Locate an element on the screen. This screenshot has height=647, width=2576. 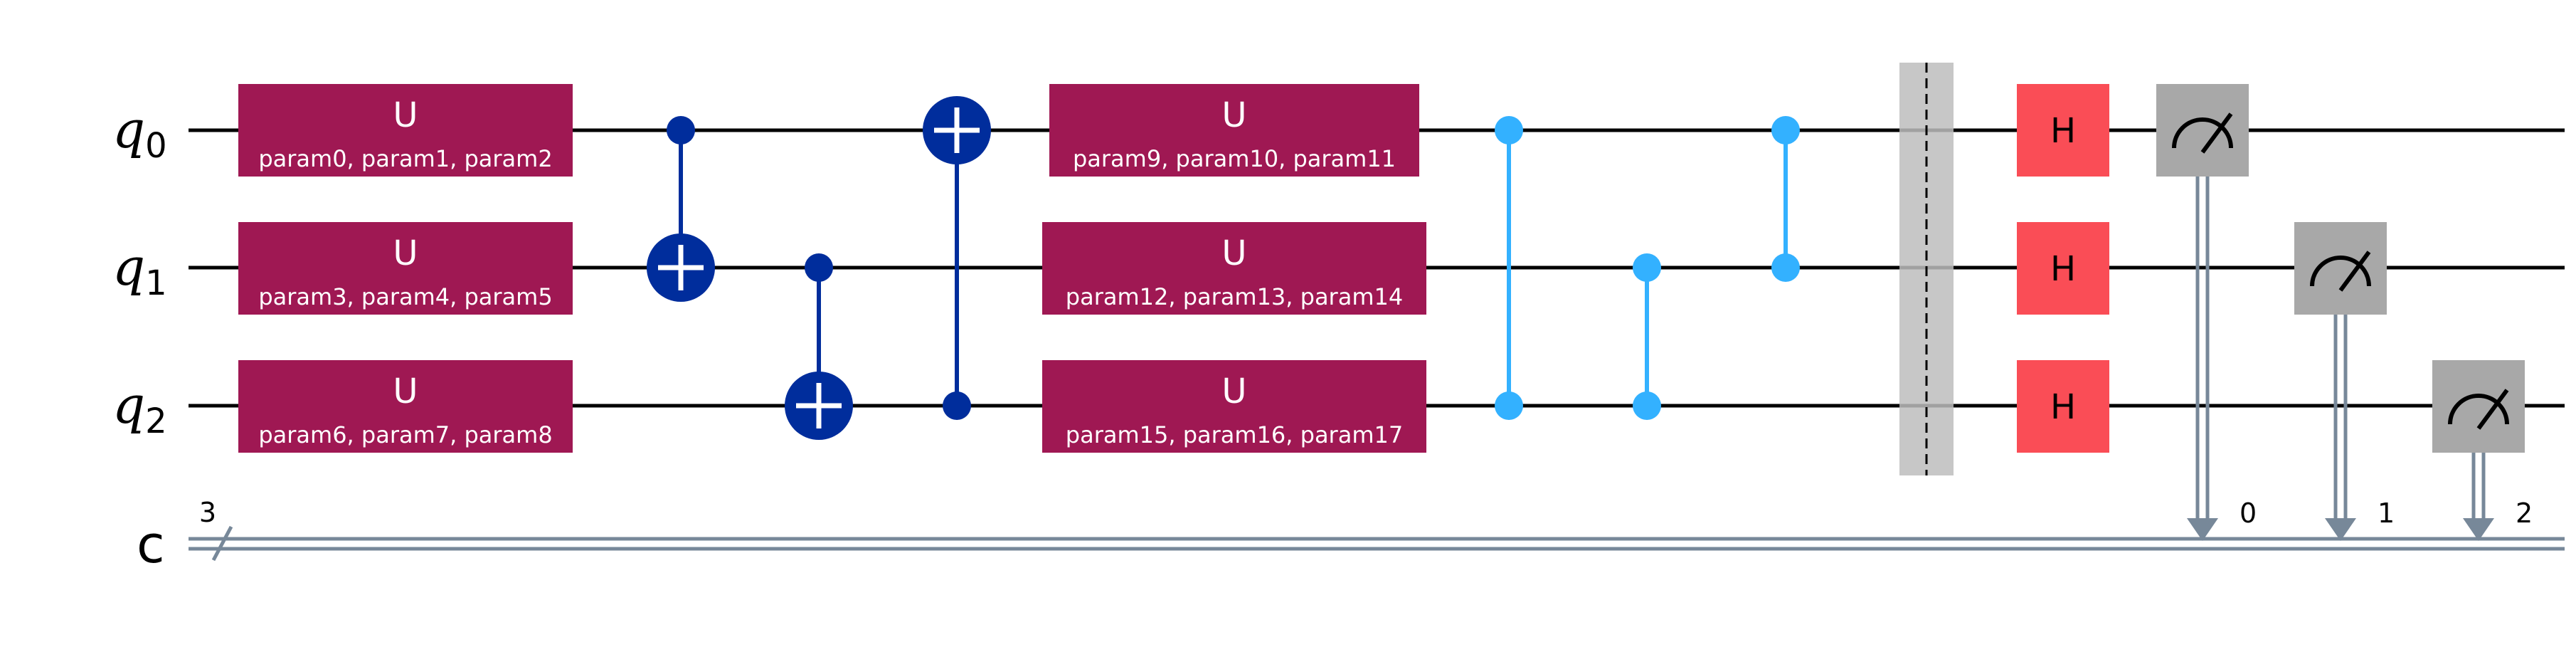
u-gate-q0-col1: U param0, param1, param2 is located at coordinates (405, 130).